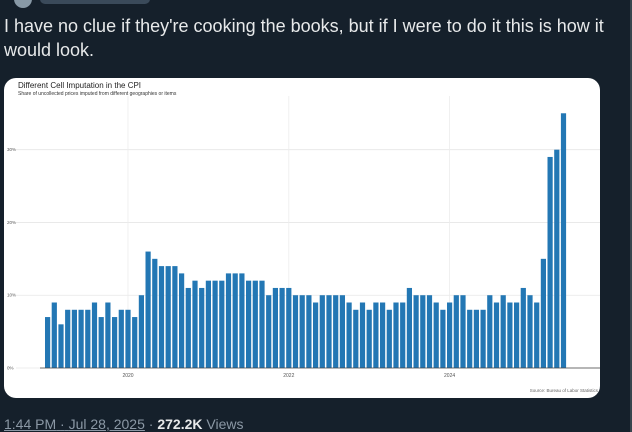  What do you see at coordinates (449, 376) in the screenshot?
I see `x-tick-label: 2024` at bounding box center [449, 376].